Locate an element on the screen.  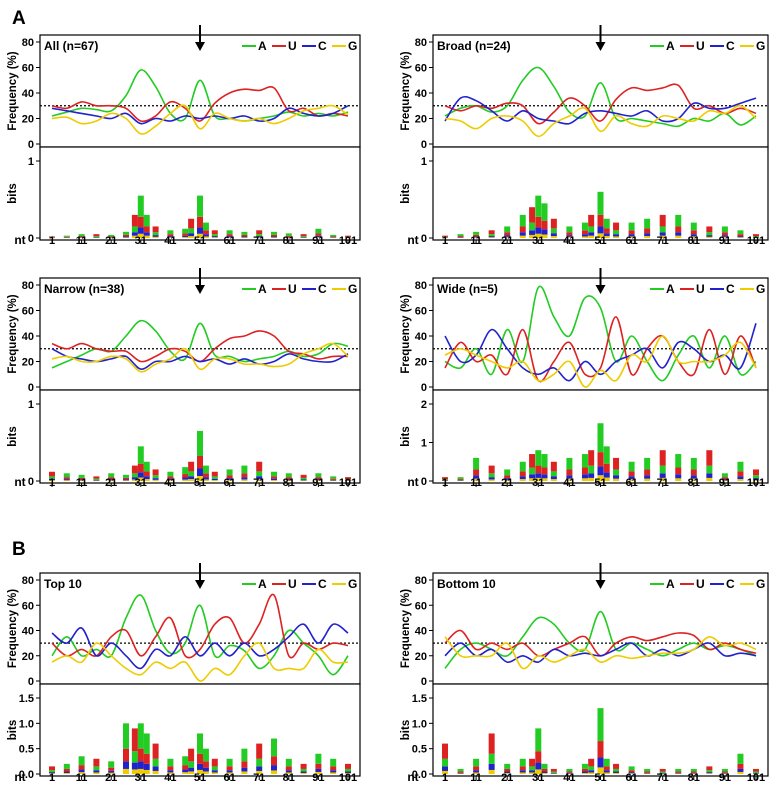
frequency-plot-frame is located at coordinates (600, 91).